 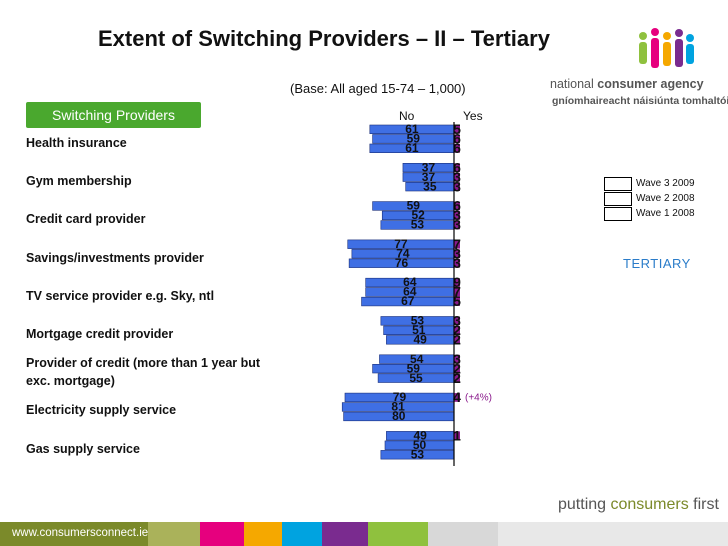 I want to click on value-yes-4-0: 9, so click(x=457, y=282).